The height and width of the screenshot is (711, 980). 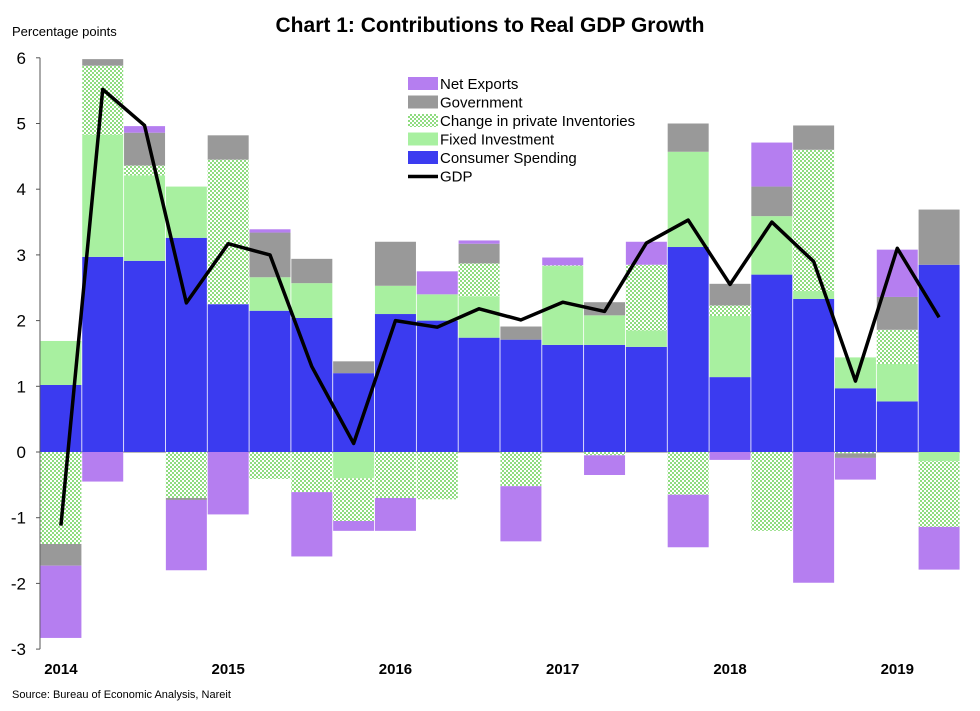 I want to click on legend-label-change-in-private-inventories: Change in private Inventories, so click(x=537, y=121).